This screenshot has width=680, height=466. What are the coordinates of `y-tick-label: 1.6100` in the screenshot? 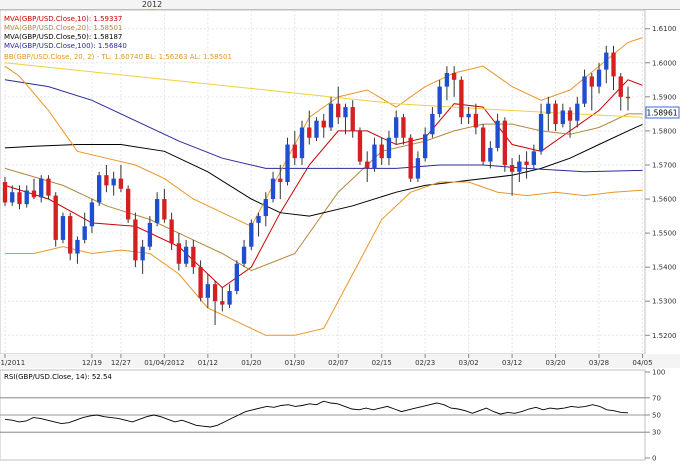 It's located at (664, 29).